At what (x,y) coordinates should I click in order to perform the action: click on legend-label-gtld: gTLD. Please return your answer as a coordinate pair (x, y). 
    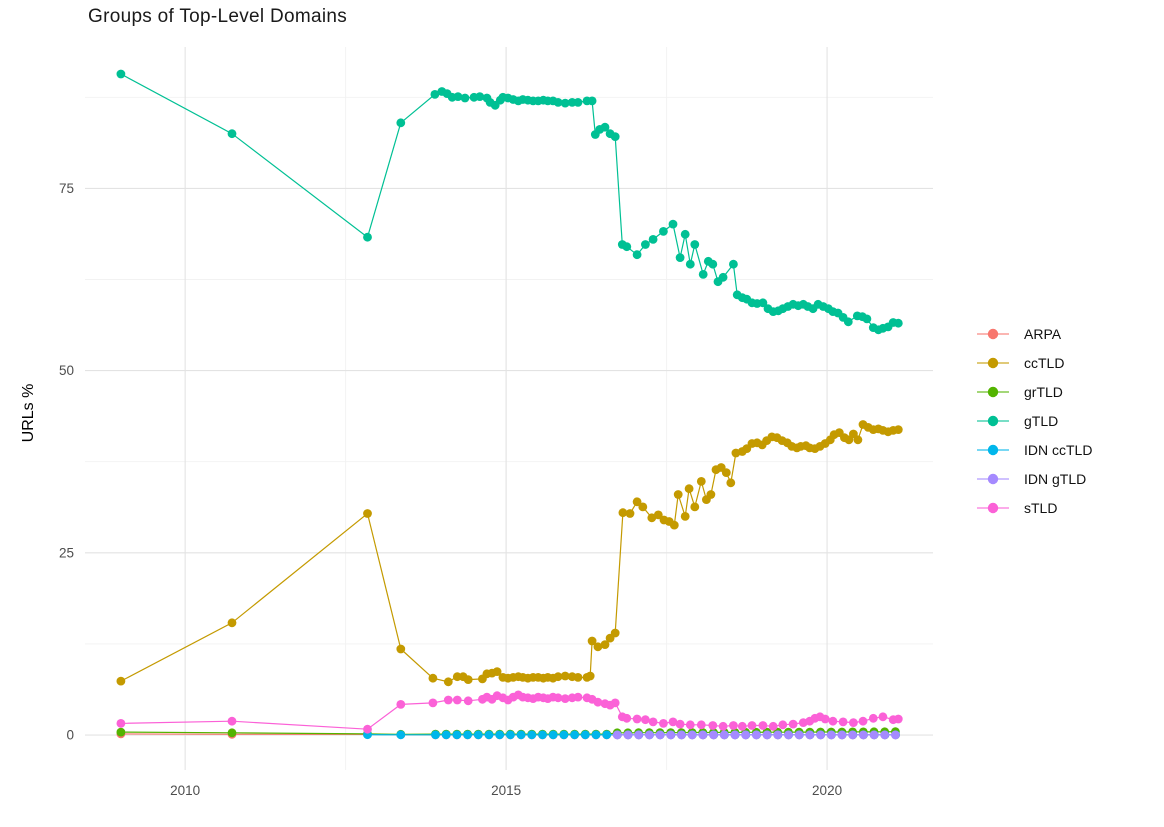
    Looking at the image, I should click on (1041, 420).